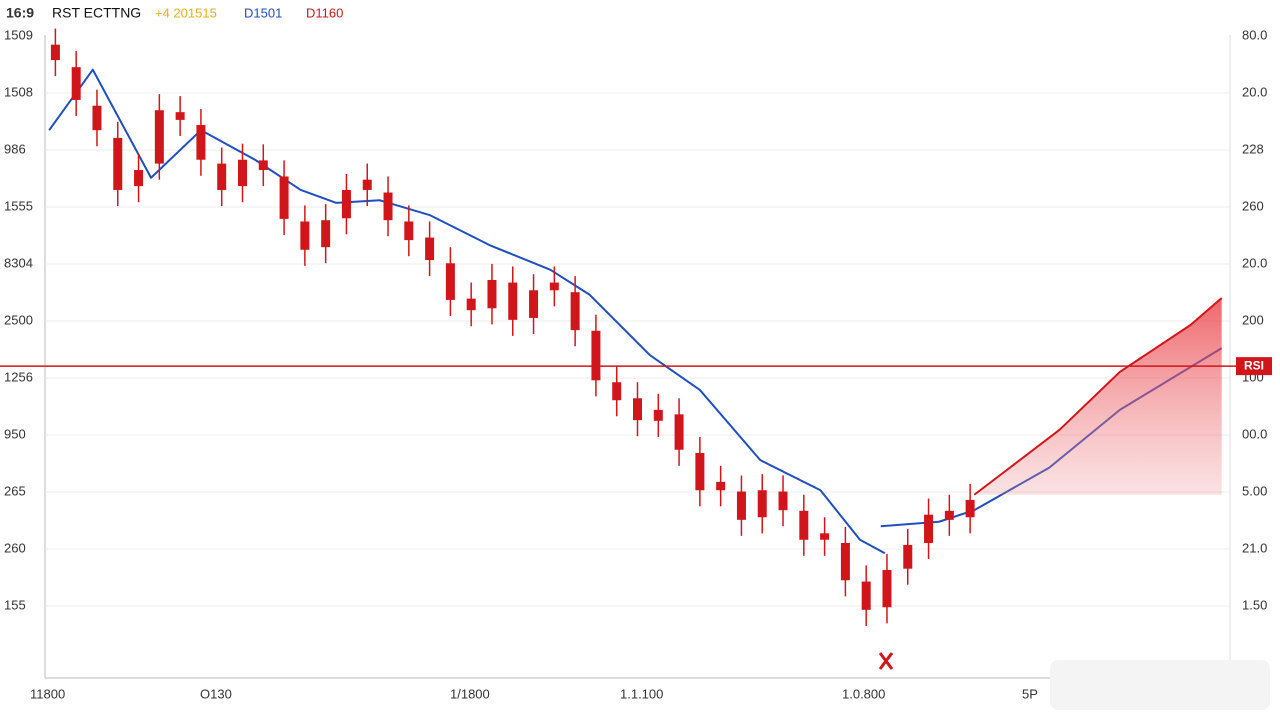 The width and height of the screenshot is (1280, 720). What do you see at coordinates (47, 693) in the screenshot?
I see `x-tick-label: 11800` at bounding box center [47, 693].